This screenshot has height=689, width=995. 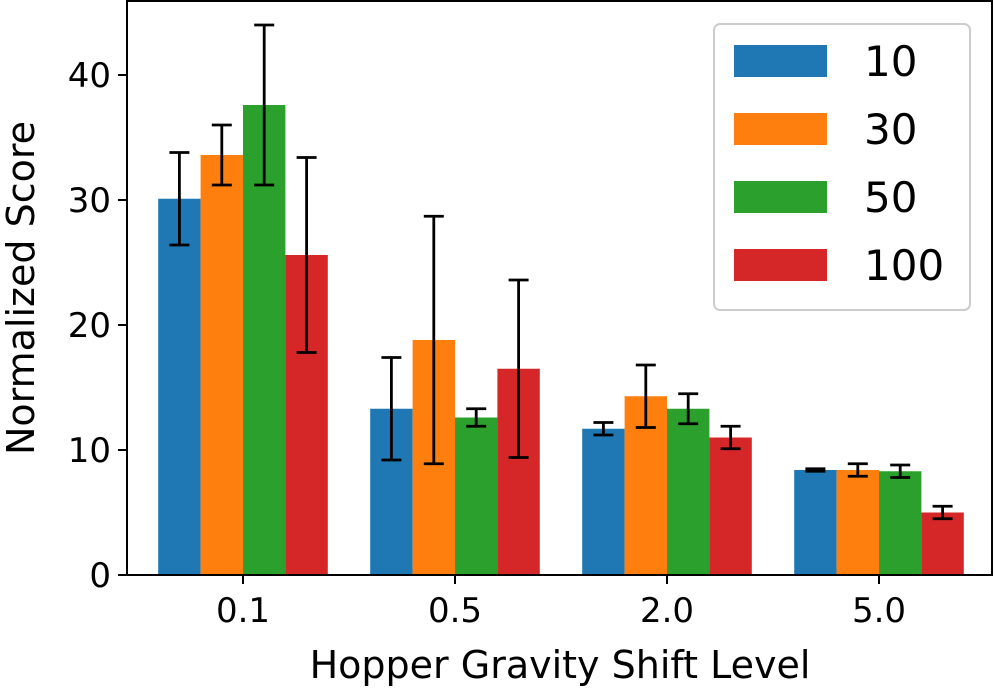 I want to click on error-bar-50-5.0, so click(x=900, y=471).